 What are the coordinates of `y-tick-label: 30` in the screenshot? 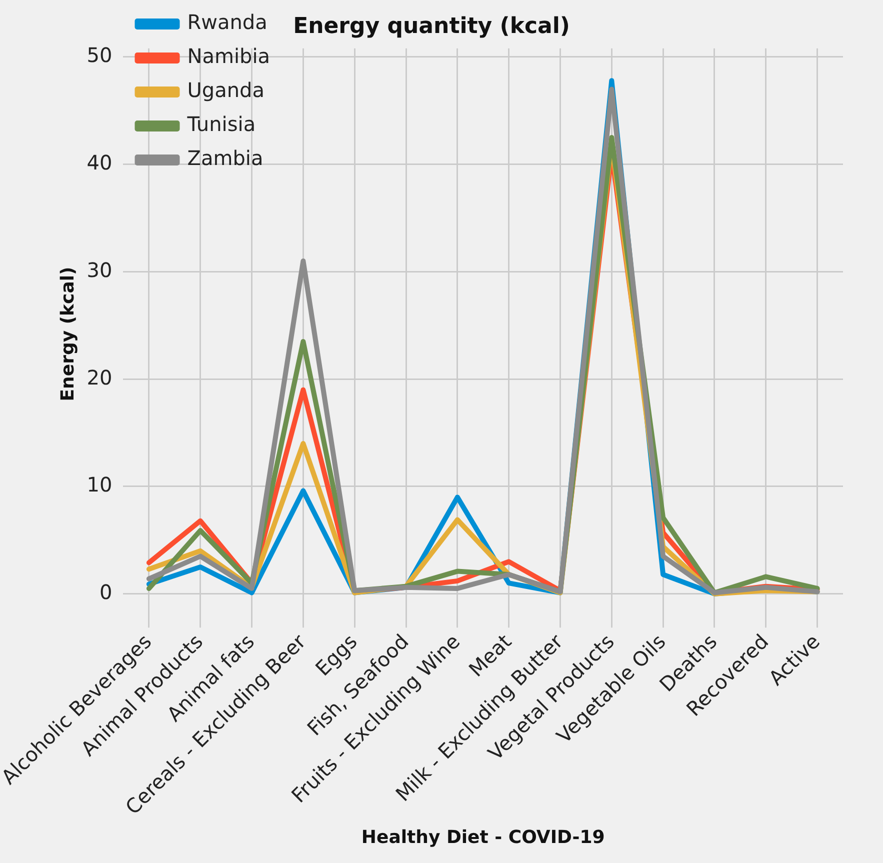 It's located at (99, 270).